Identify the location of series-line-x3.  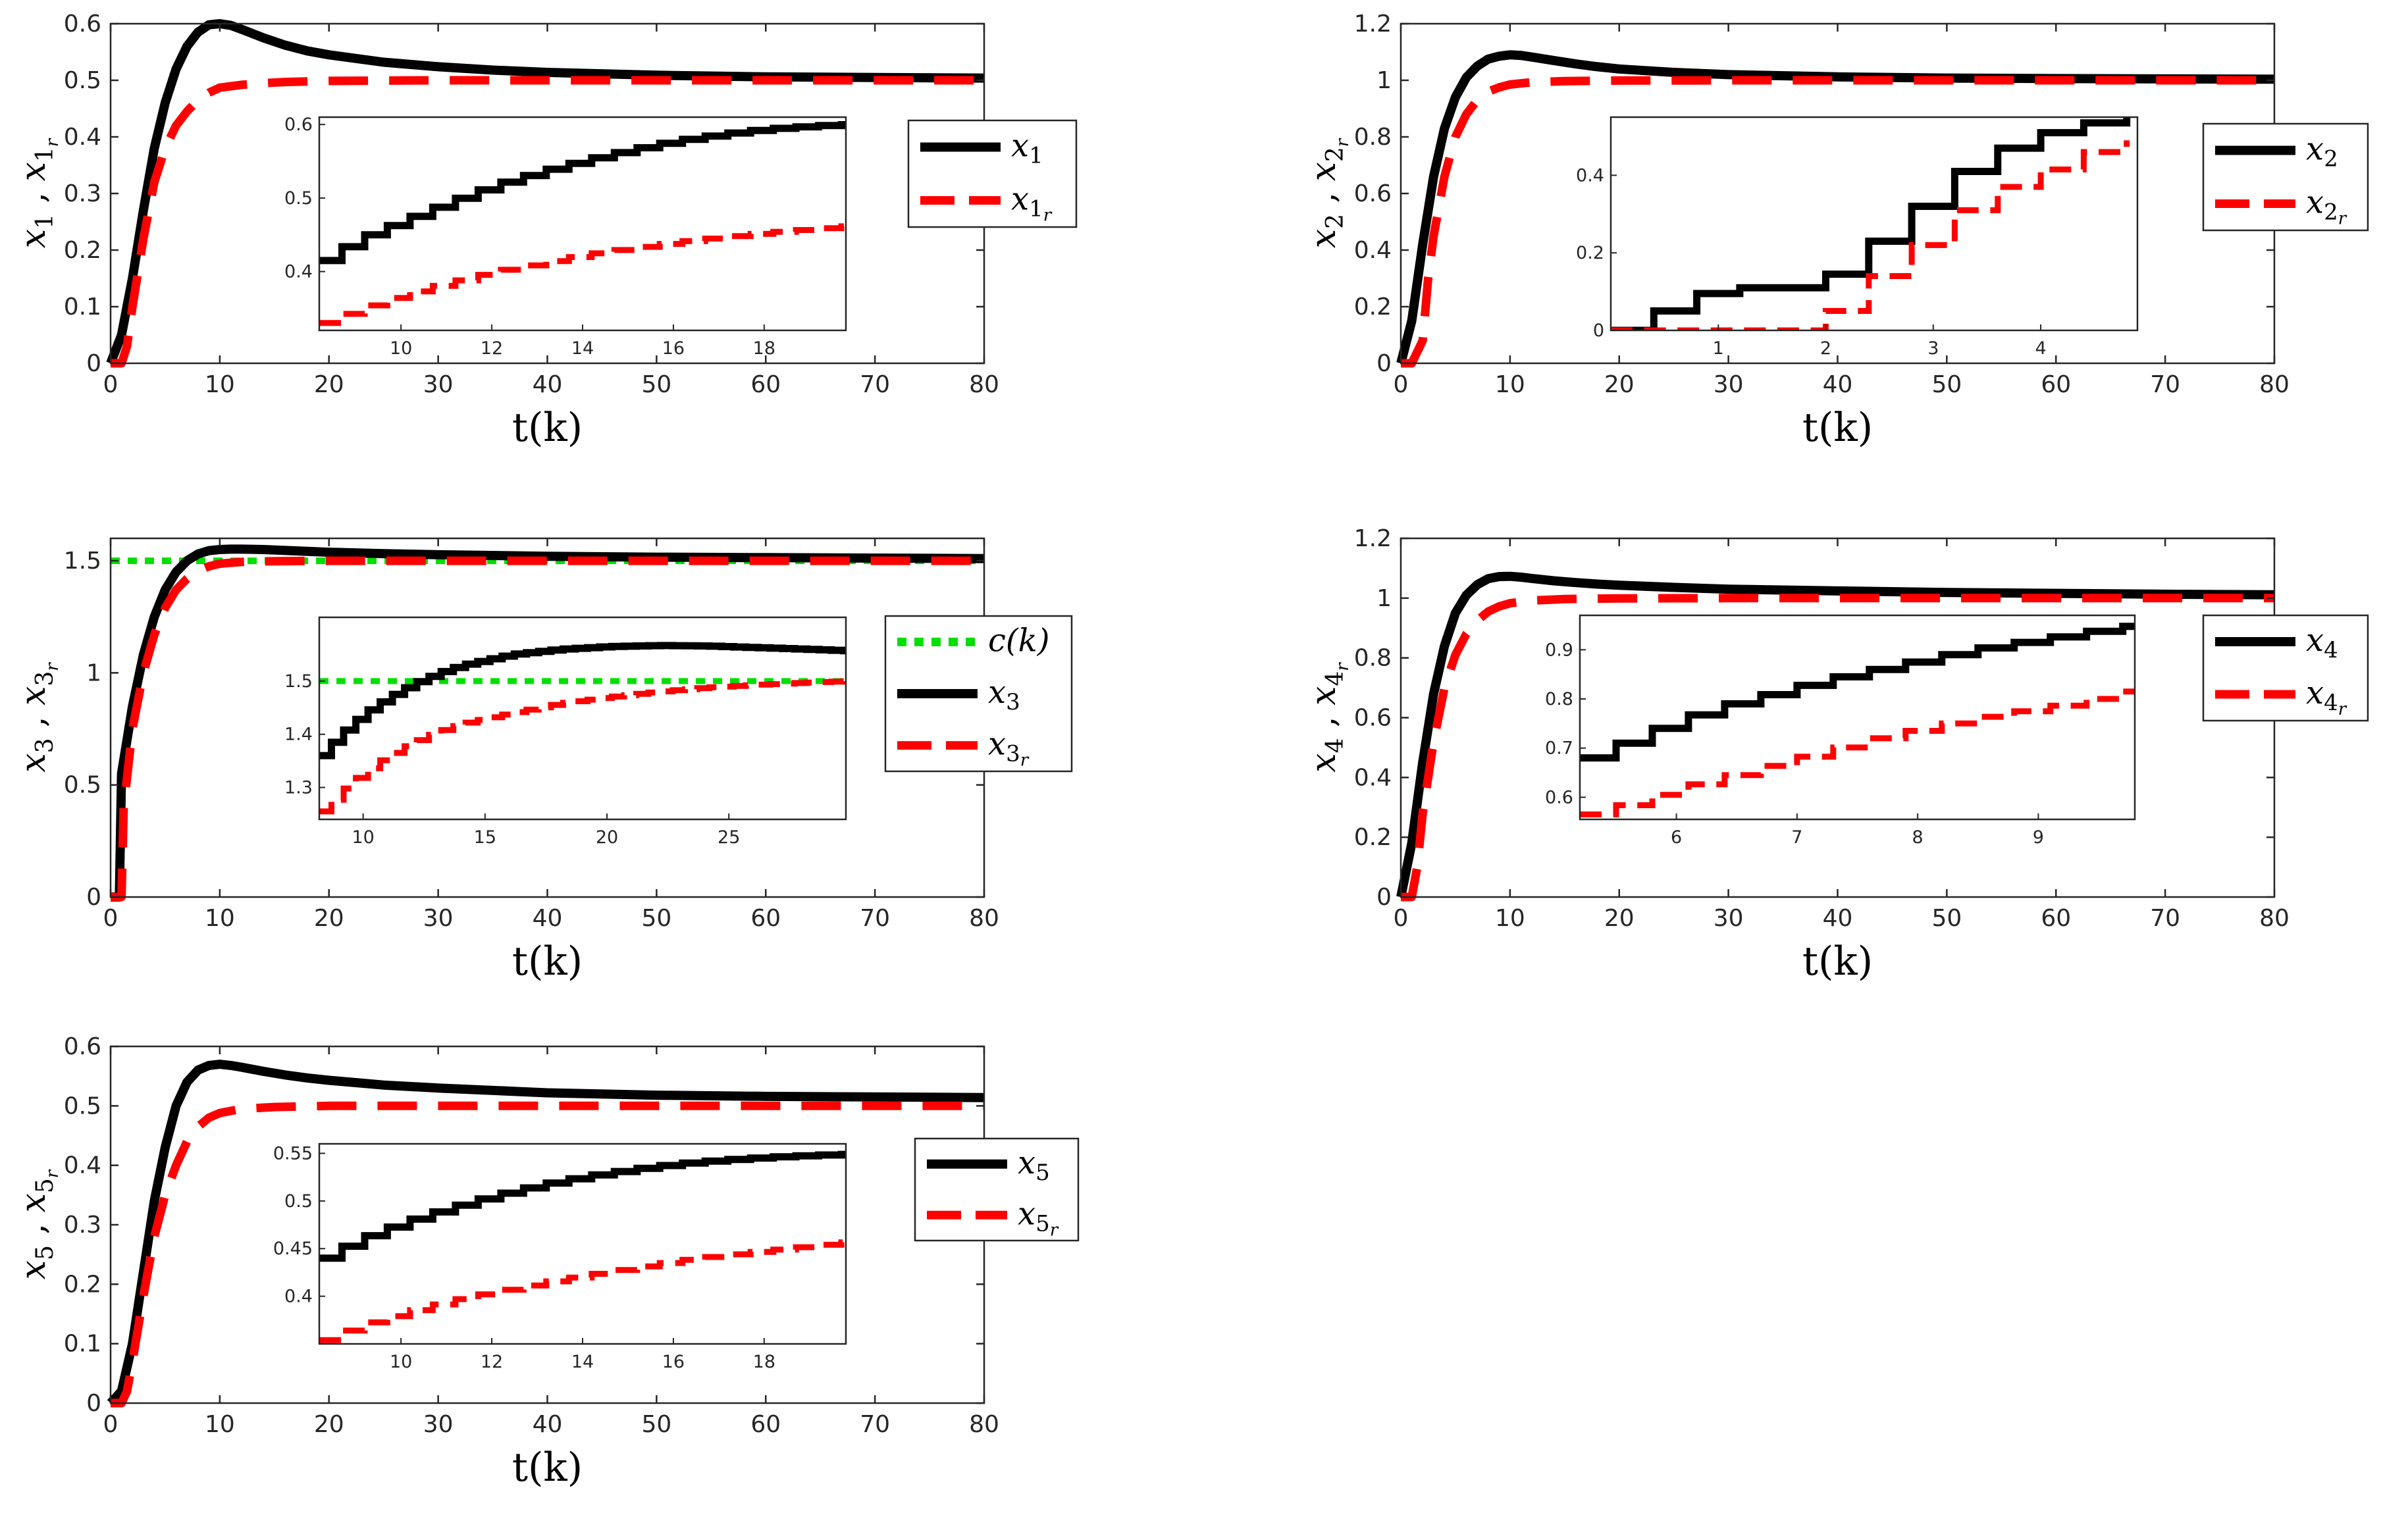
(548, 723).